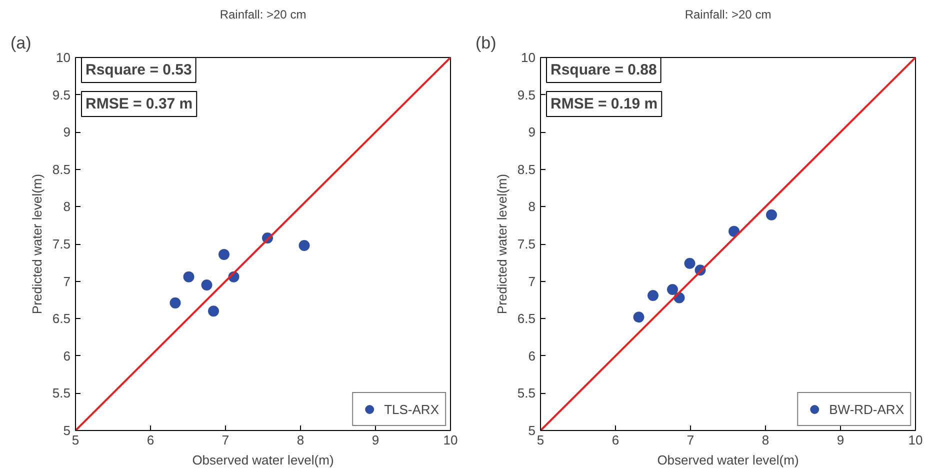 The width and height of the screenshot is (931, 475). I want to click on annotation: Rsquare = 0.53, so click(139, 70).